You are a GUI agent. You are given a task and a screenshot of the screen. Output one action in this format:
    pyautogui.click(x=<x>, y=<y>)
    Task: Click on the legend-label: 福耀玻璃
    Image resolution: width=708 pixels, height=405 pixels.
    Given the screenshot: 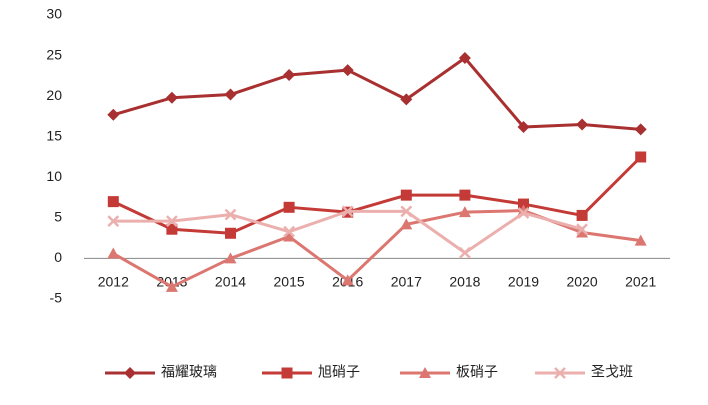 What is the action you would take?
    pyautogui.click(x=189, y=372)
    